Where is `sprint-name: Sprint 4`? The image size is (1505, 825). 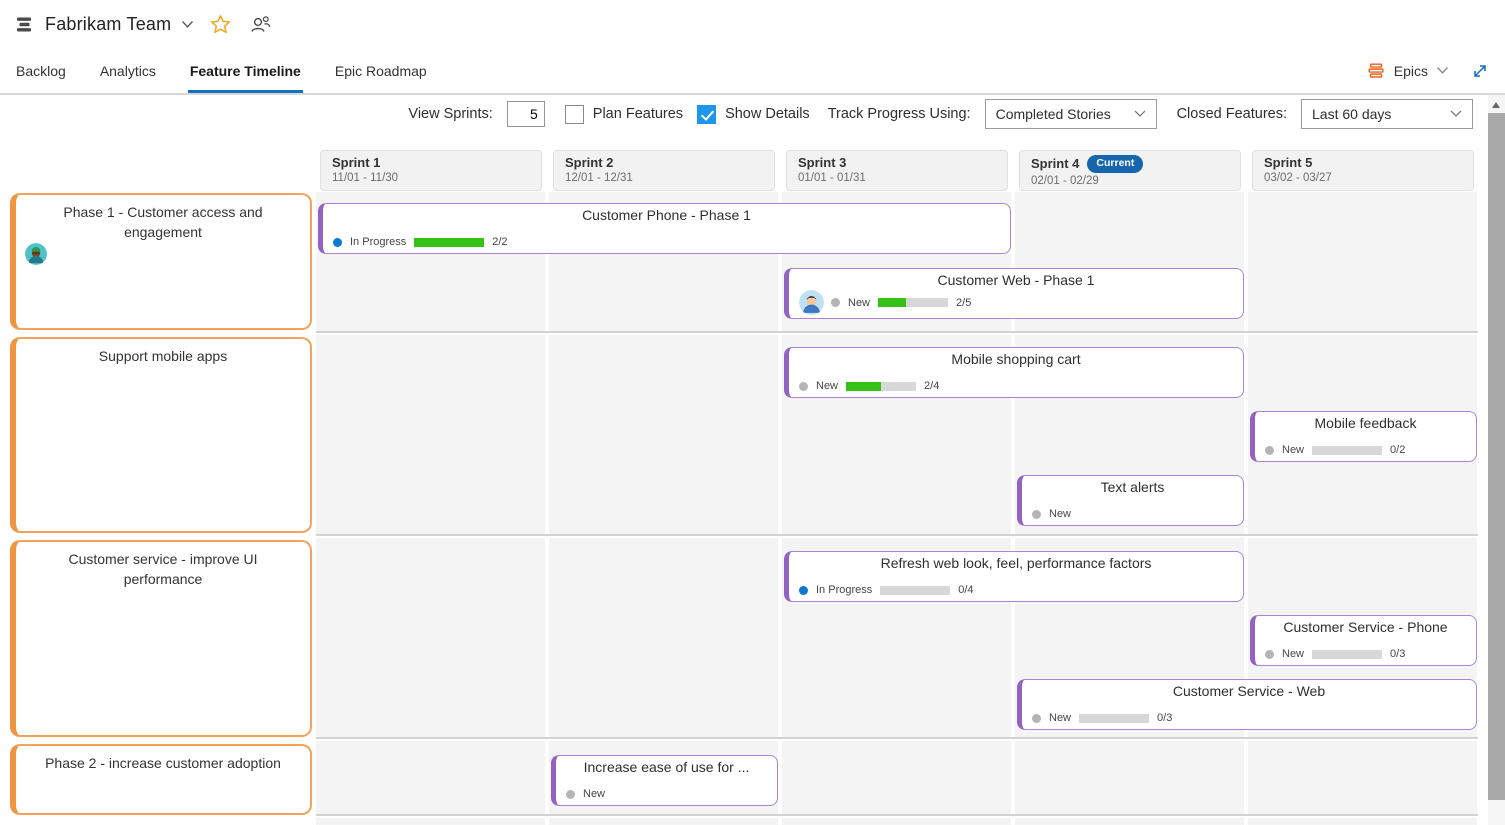 sprint-name: Sprint 4 is located at coordinates (1055, 164).